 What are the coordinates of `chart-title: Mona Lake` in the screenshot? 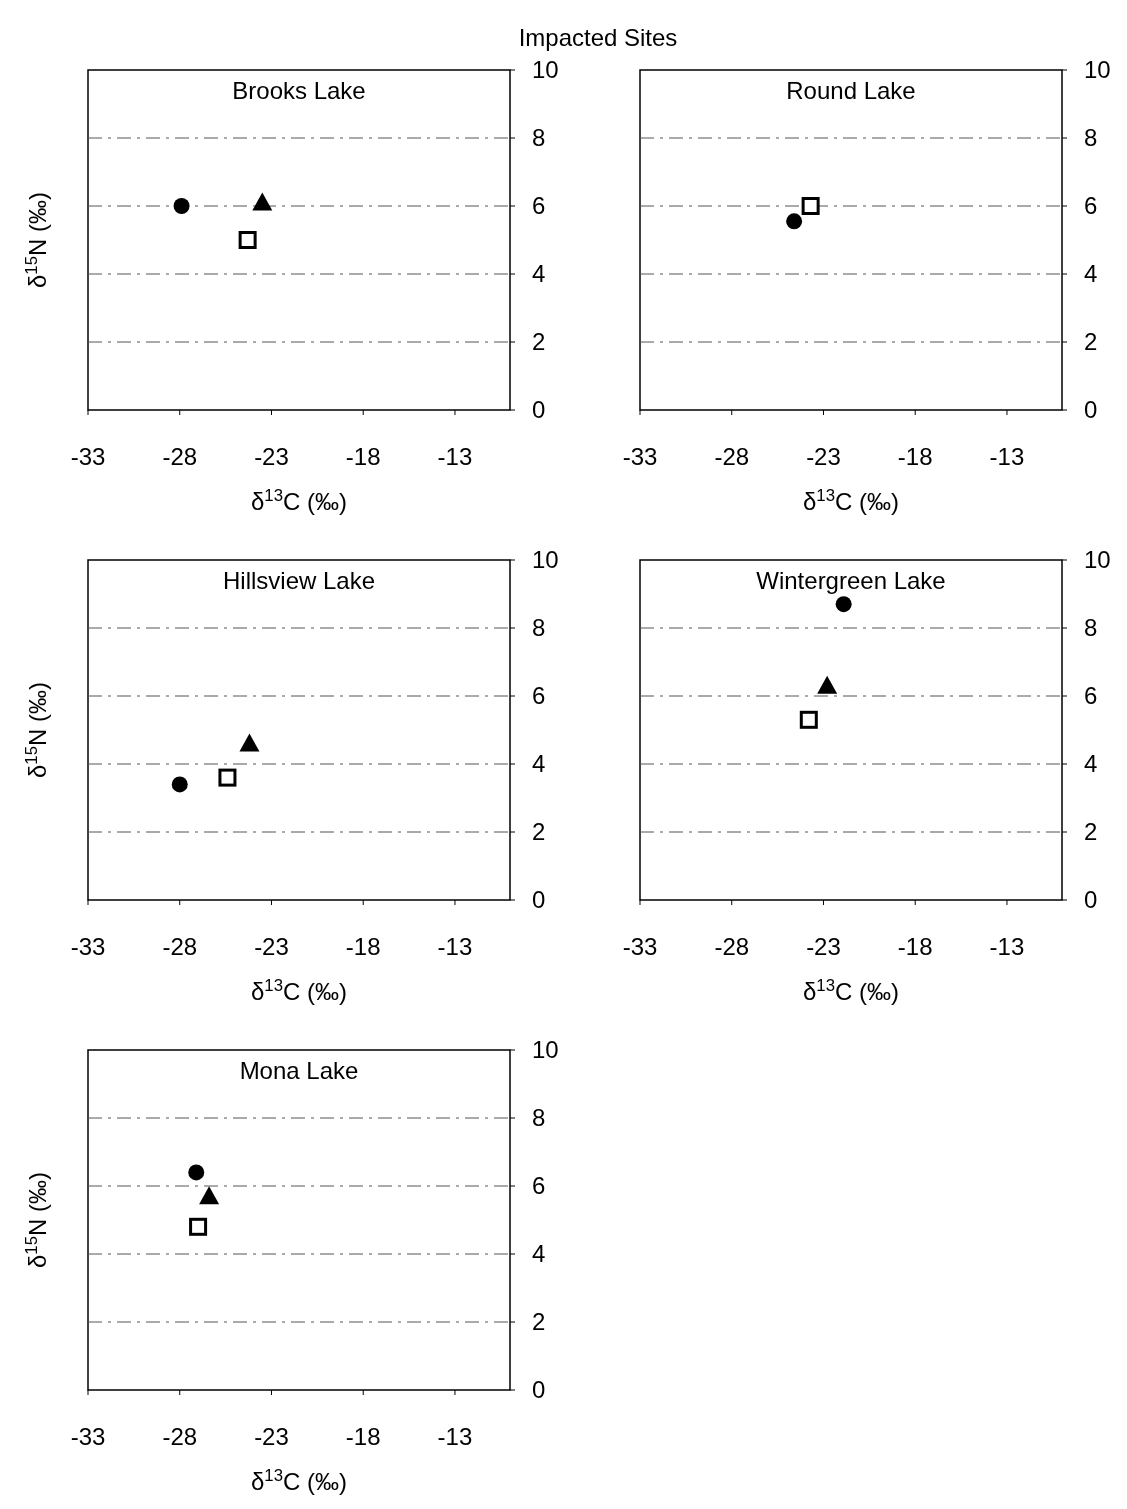 It's located at (299, 1070).